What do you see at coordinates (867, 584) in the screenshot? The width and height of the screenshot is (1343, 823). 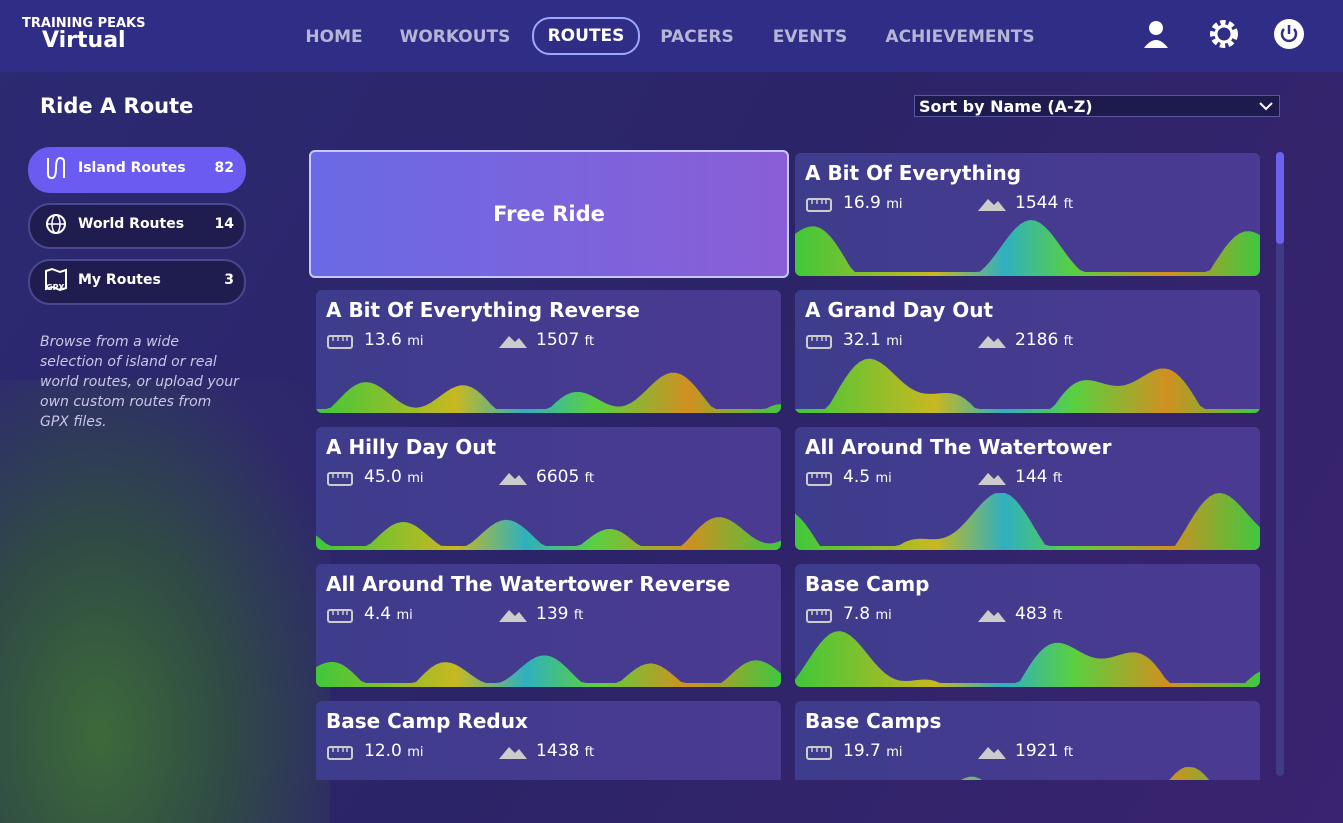 I see `route-name: Base Camp` at bounding box center [867, 584].